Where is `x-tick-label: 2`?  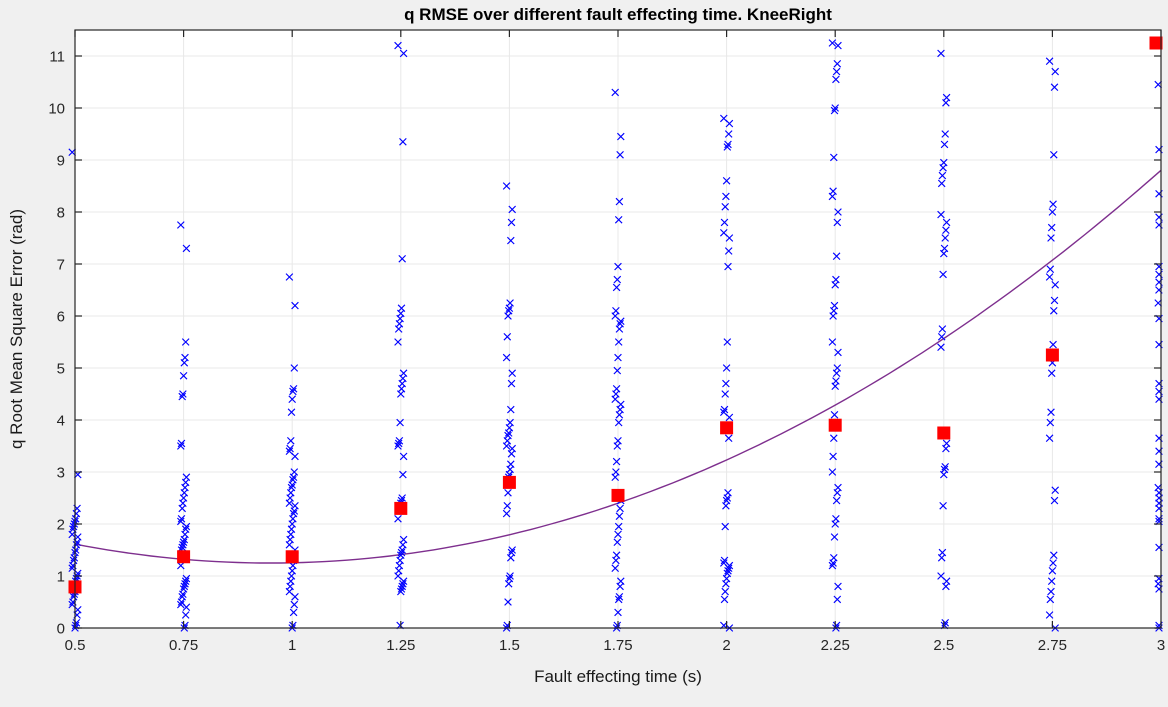
x-tick-label: 2 is located at coordinates (726, 645).